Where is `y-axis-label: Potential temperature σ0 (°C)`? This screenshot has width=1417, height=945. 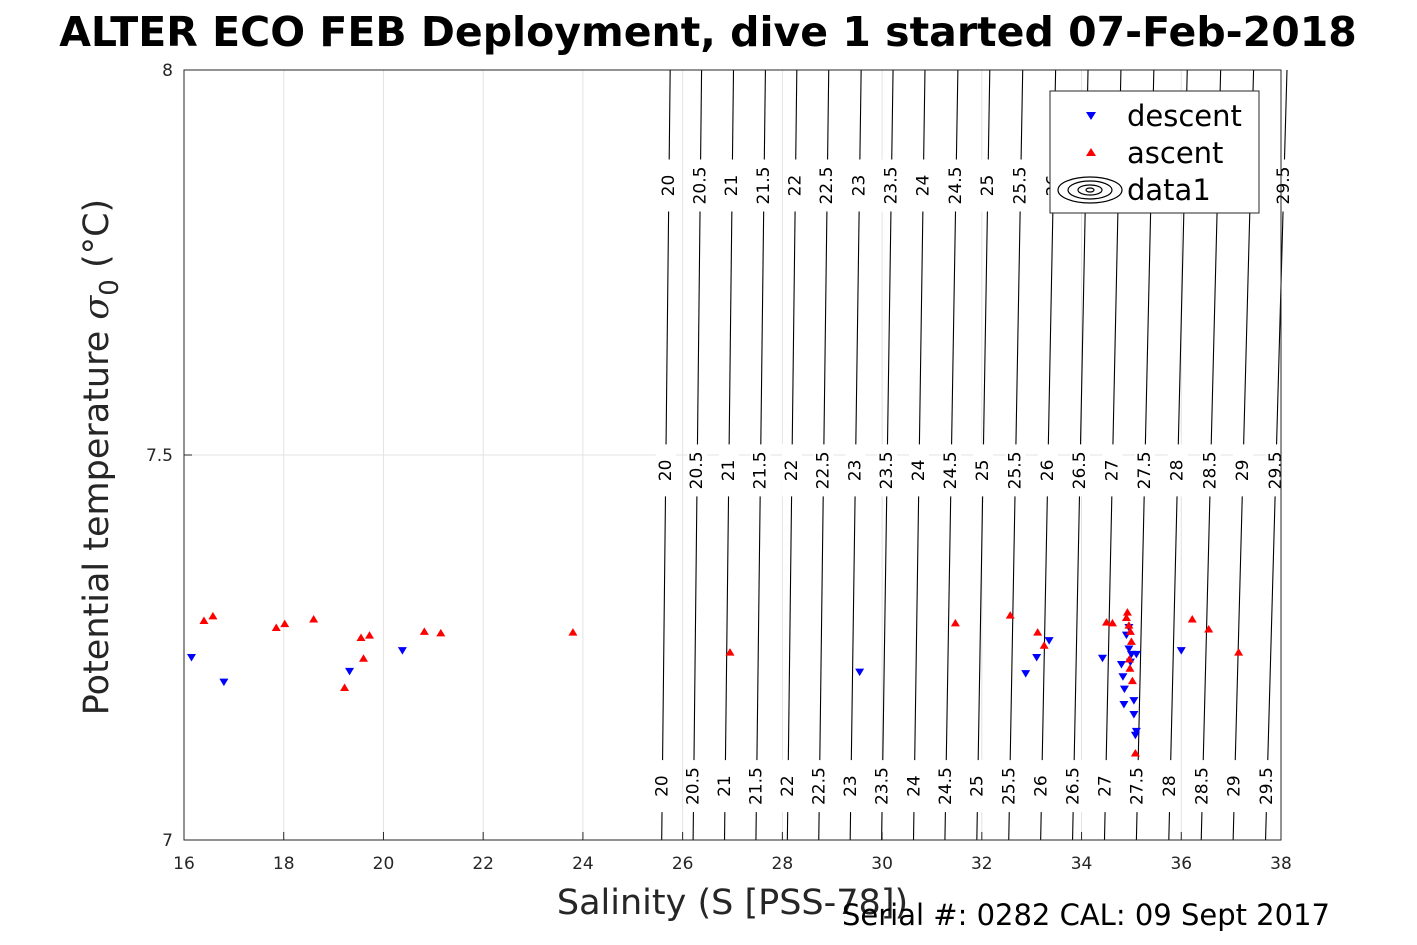 y-axis-label: Potential temperature σ0 (°C) is located at coordinates (101, 457).